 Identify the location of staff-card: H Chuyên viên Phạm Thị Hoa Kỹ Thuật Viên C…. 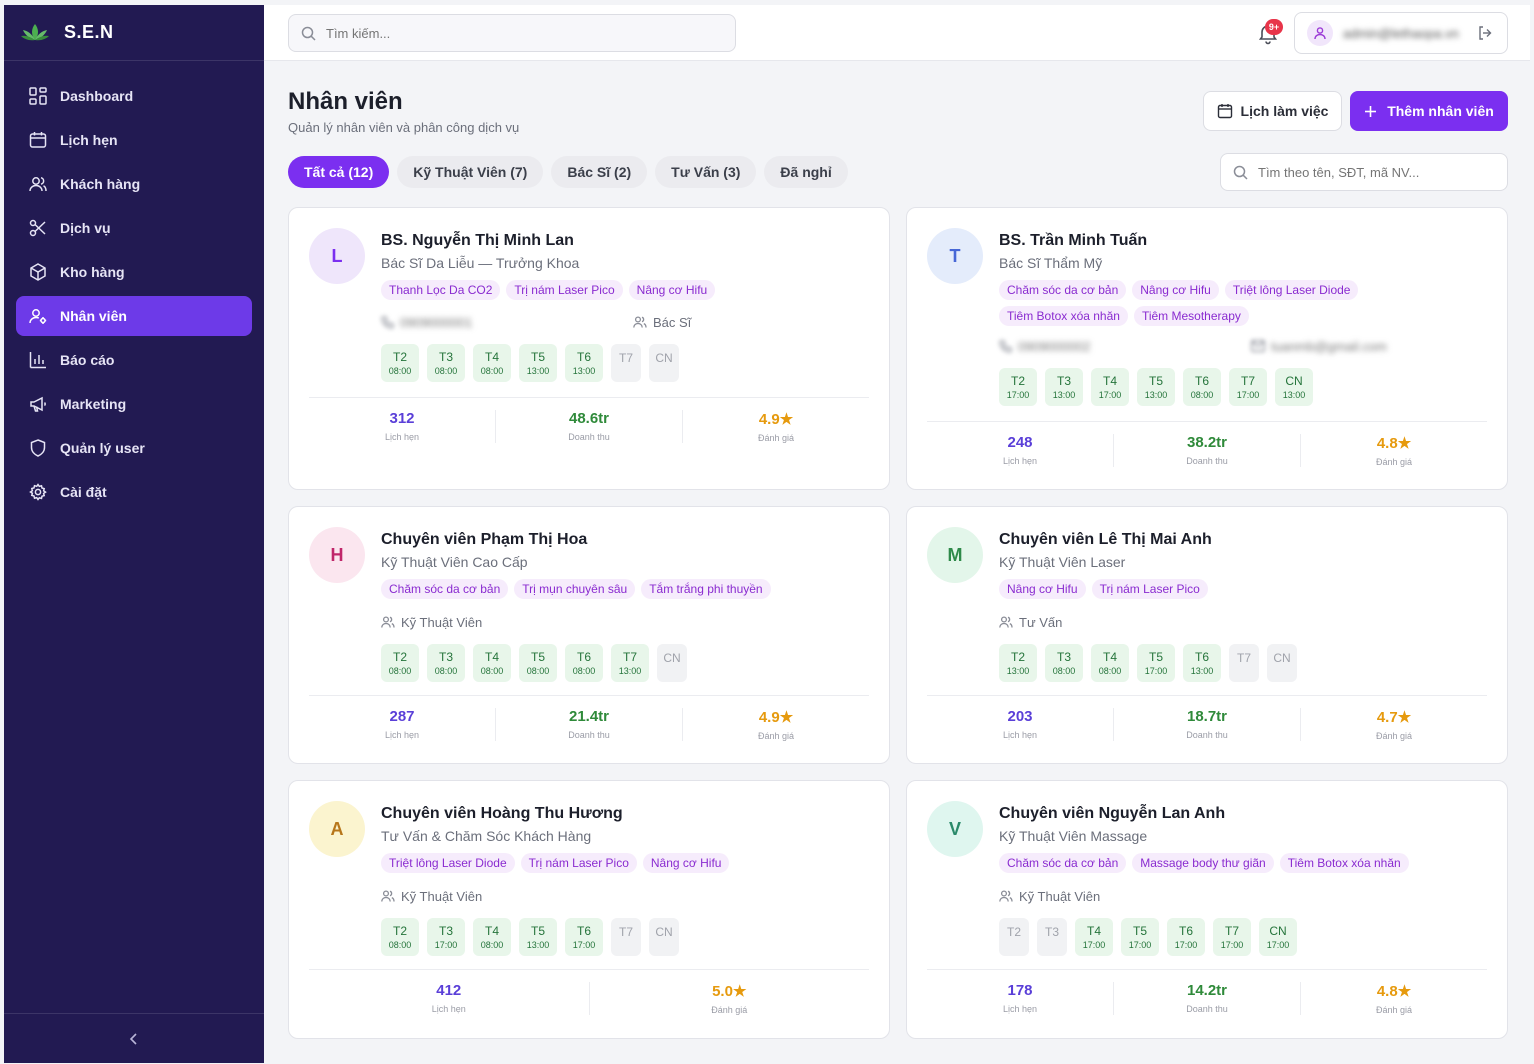
(589, 635).